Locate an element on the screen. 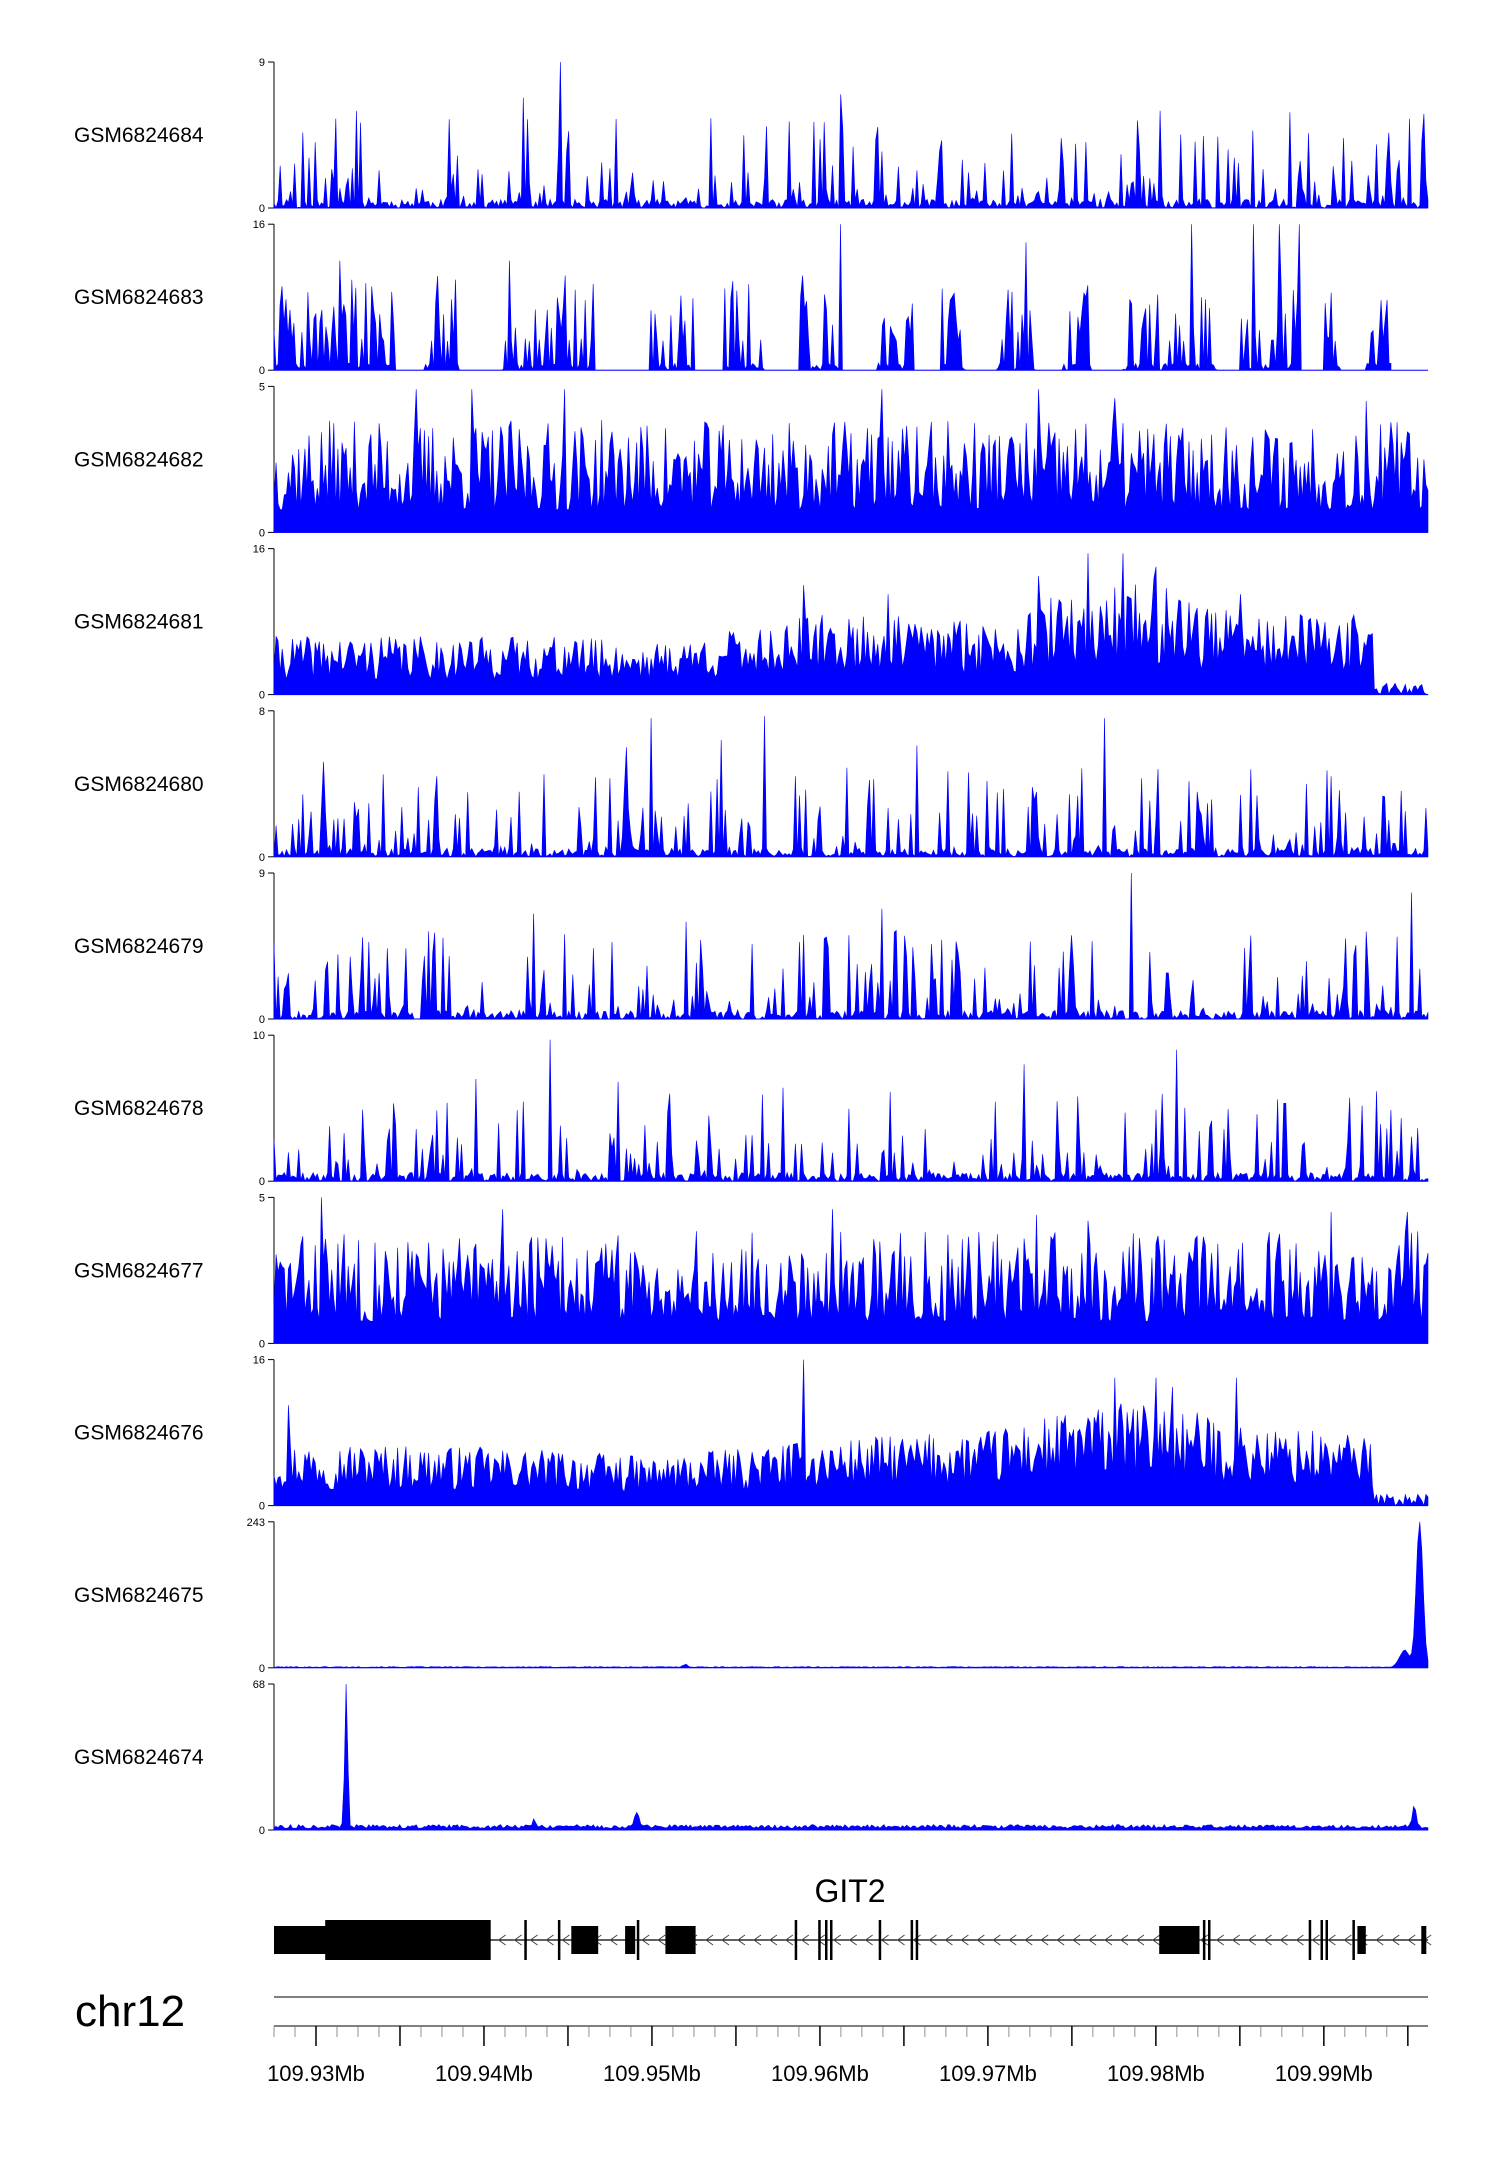 This screenshot has height=2170, width=1500. track-GSM6824684: GSM6824684 9 0 is located at coordinates (751, 136).